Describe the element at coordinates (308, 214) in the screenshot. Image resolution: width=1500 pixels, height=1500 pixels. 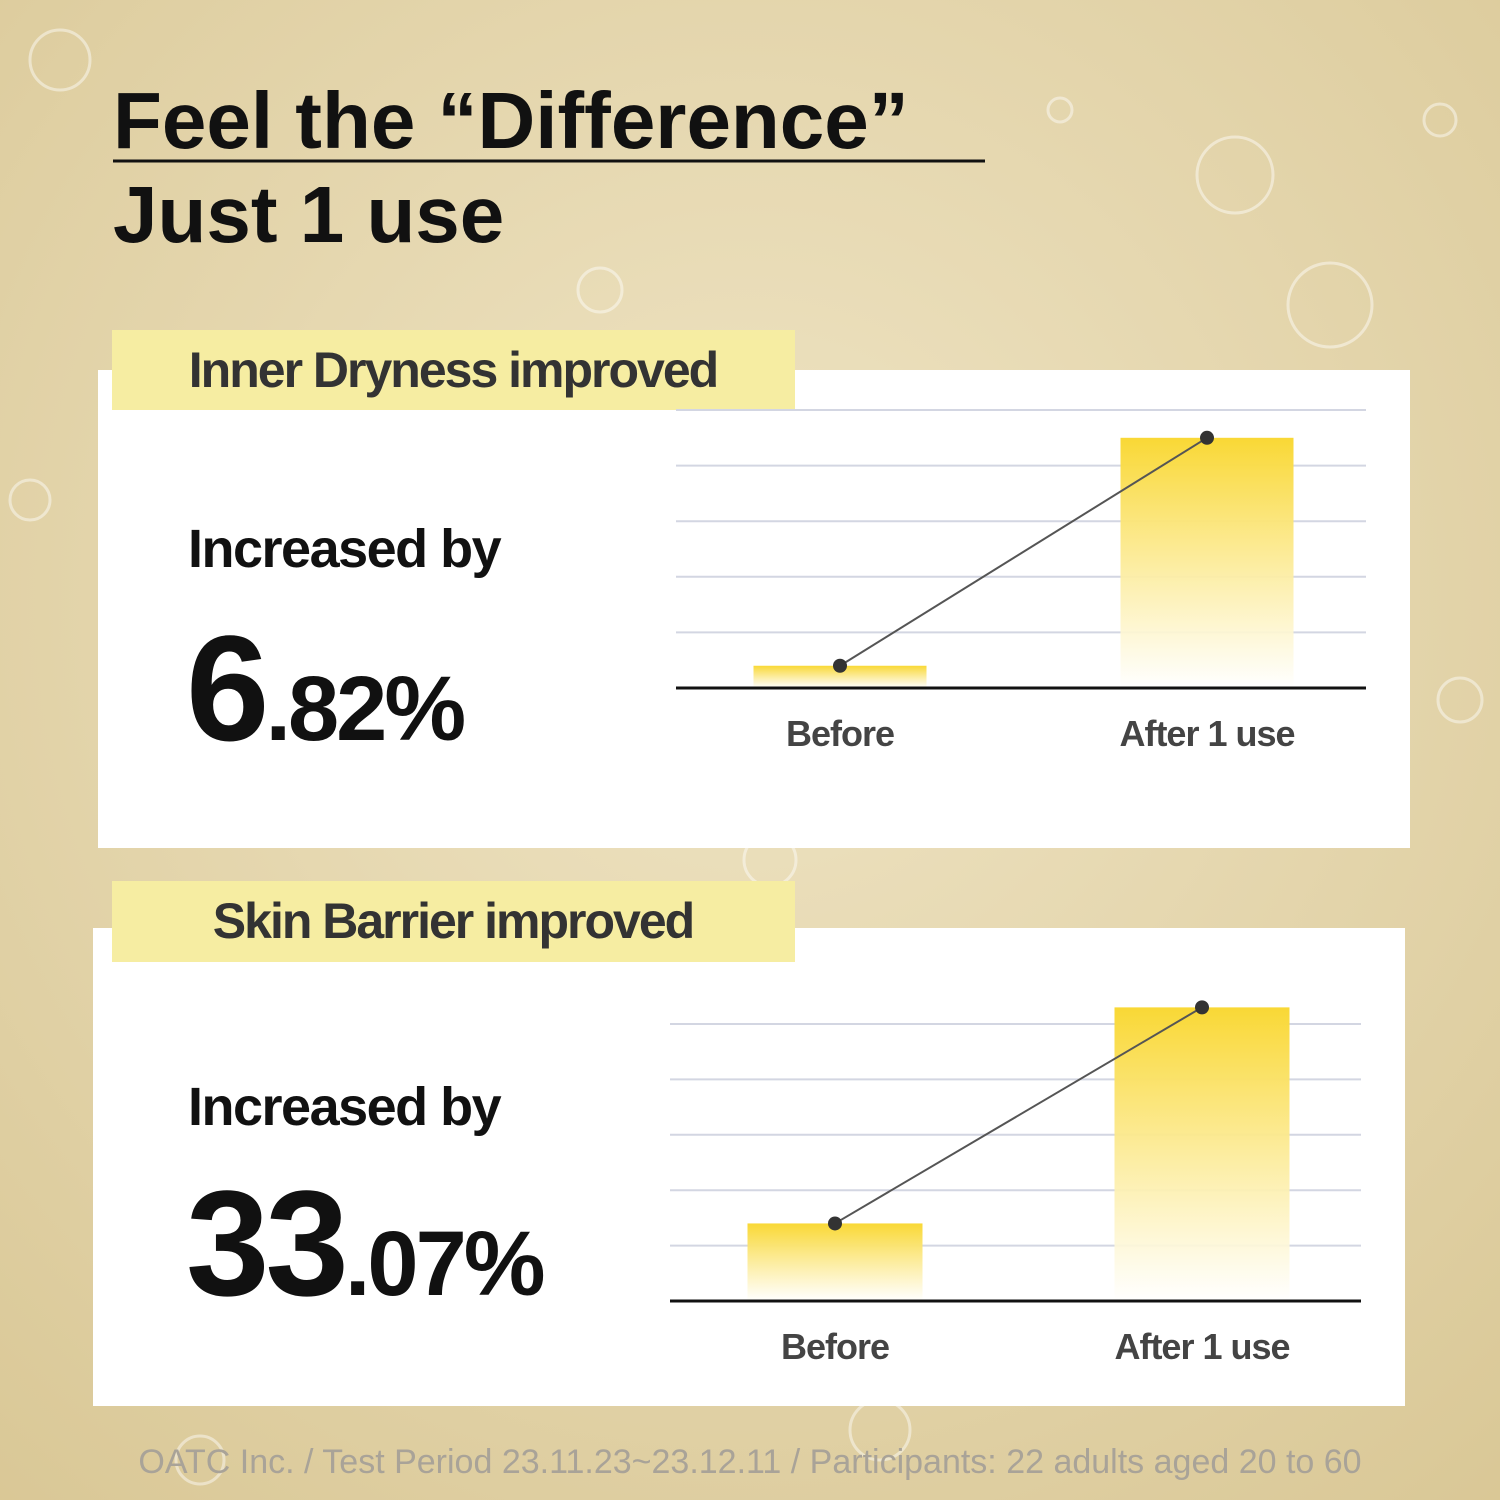
I see `subtitle: Just 1 use` at that location.